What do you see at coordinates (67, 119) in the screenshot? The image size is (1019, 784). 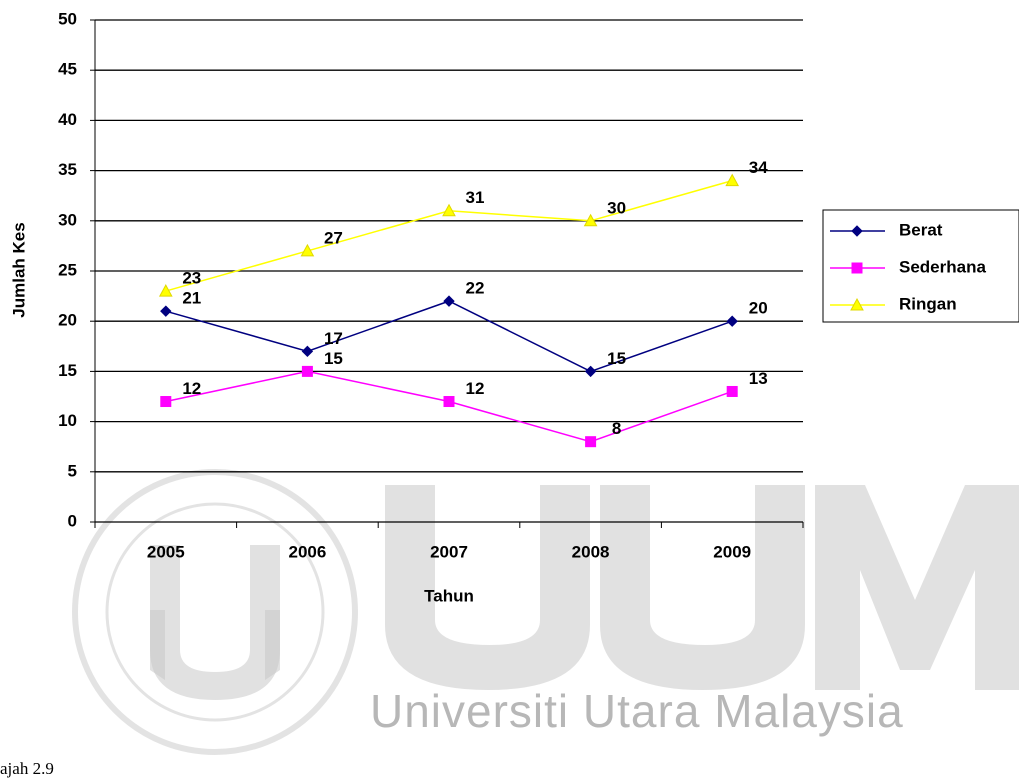 I see `y-tick-label: 40` at bounding box center [67, 119].